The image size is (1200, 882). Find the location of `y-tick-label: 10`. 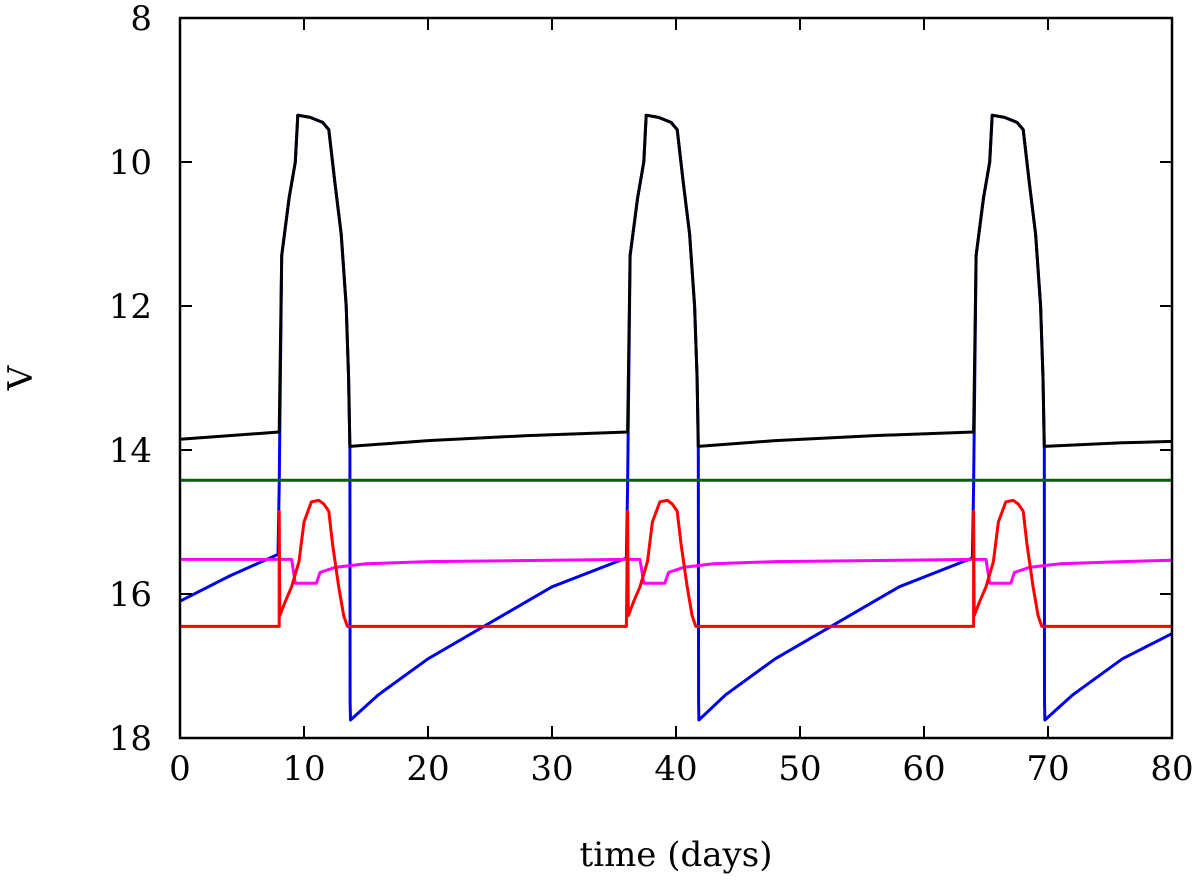

y-tick-label: 10 is located at coordinates (130, 163).